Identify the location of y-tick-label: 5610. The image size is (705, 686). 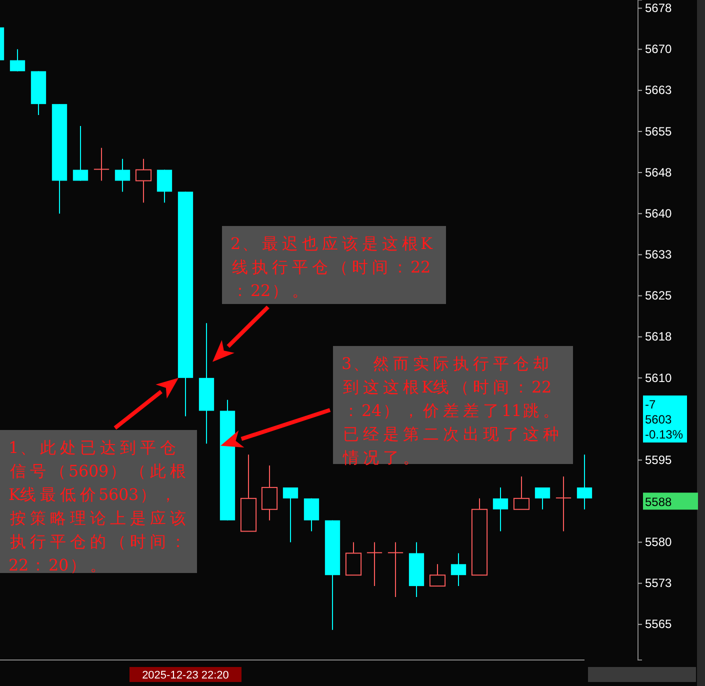
(658, 377).